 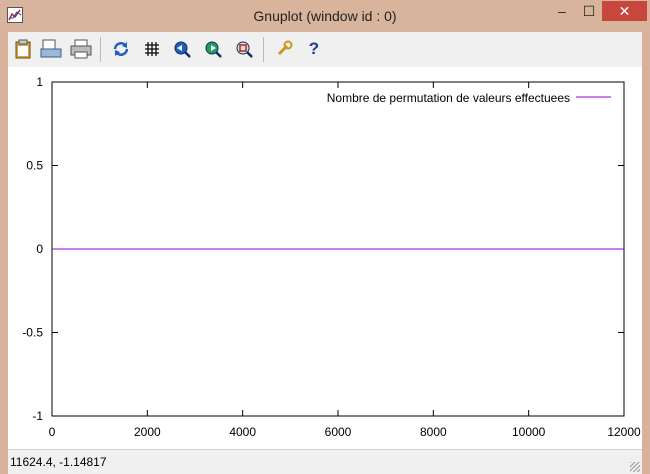 I want to click on gnuplot-app-icon, so click(x=15, y=15).